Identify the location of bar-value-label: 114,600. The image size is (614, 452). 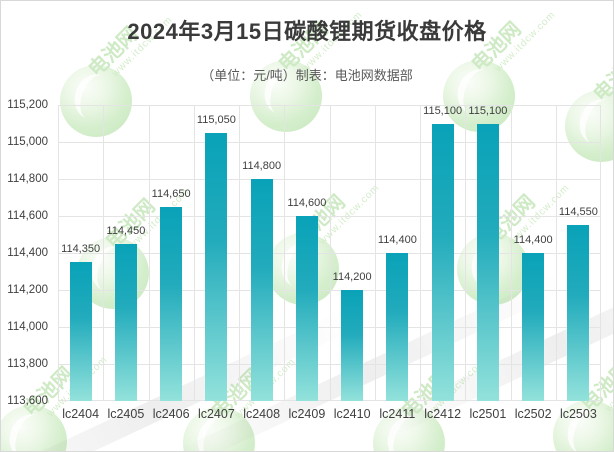
(307, 203).